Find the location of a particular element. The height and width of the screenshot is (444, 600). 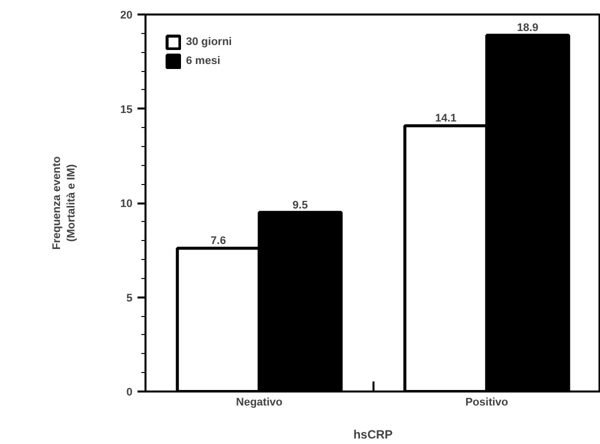

y-axis-title: Frequenza evento (Mortalità e IM) is located at coordinates (64, 203).